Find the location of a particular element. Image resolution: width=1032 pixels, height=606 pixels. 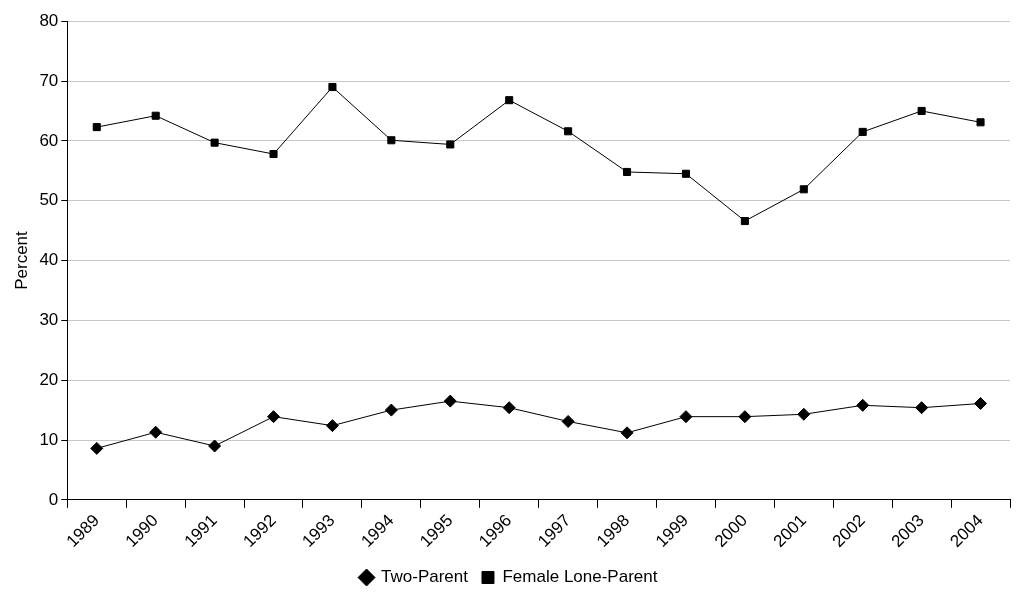

y-tick-label: 10 is located at coordinates (49, 439).